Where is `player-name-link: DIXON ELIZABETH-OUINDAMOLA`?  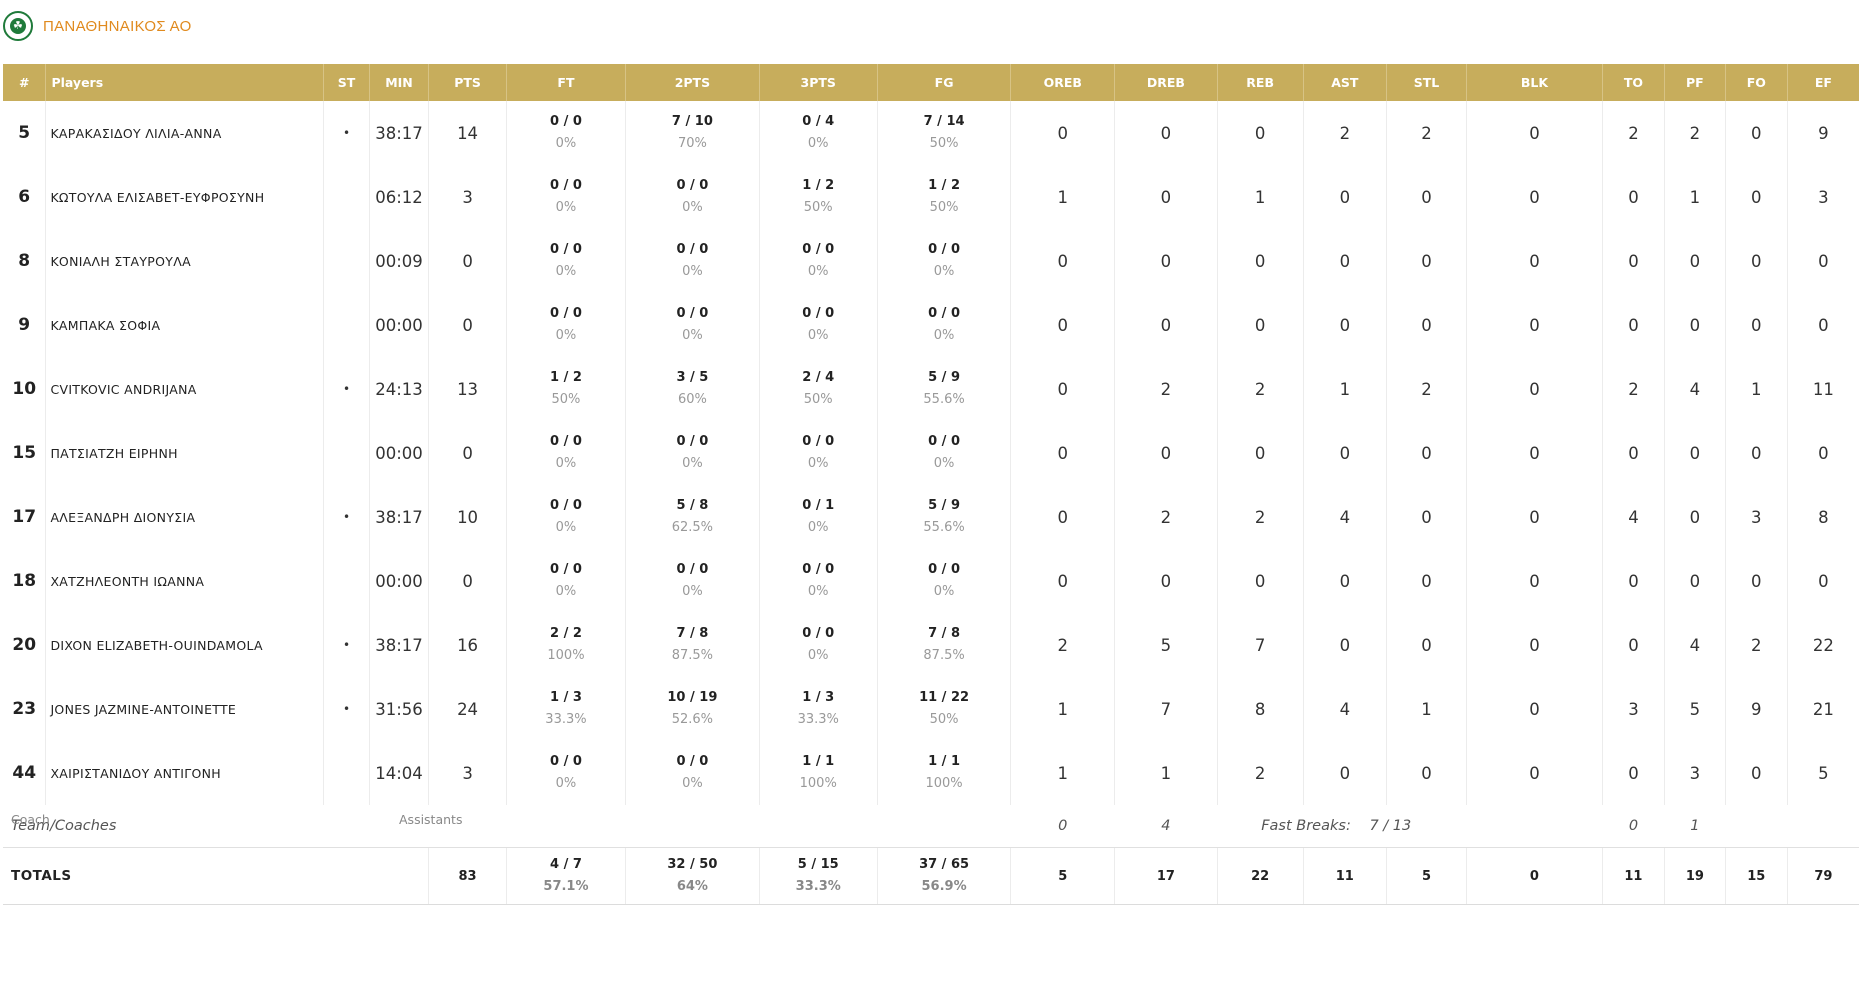
player-name-link: DIXON ELIZABETH-OUINDAMOLA is located at coordinates (184, 645).